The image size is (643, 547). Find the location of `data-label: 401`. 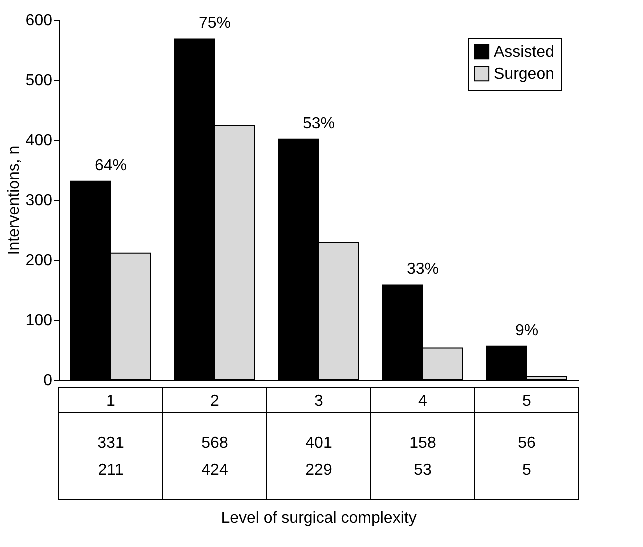

data-label: 401 is located at coordinates (319, 443).